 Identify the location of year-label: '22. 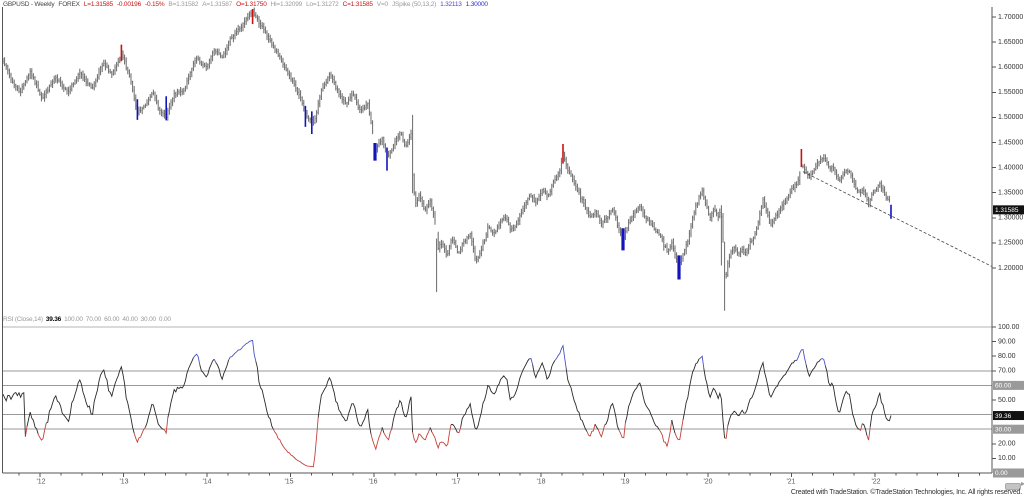
(875, 481).